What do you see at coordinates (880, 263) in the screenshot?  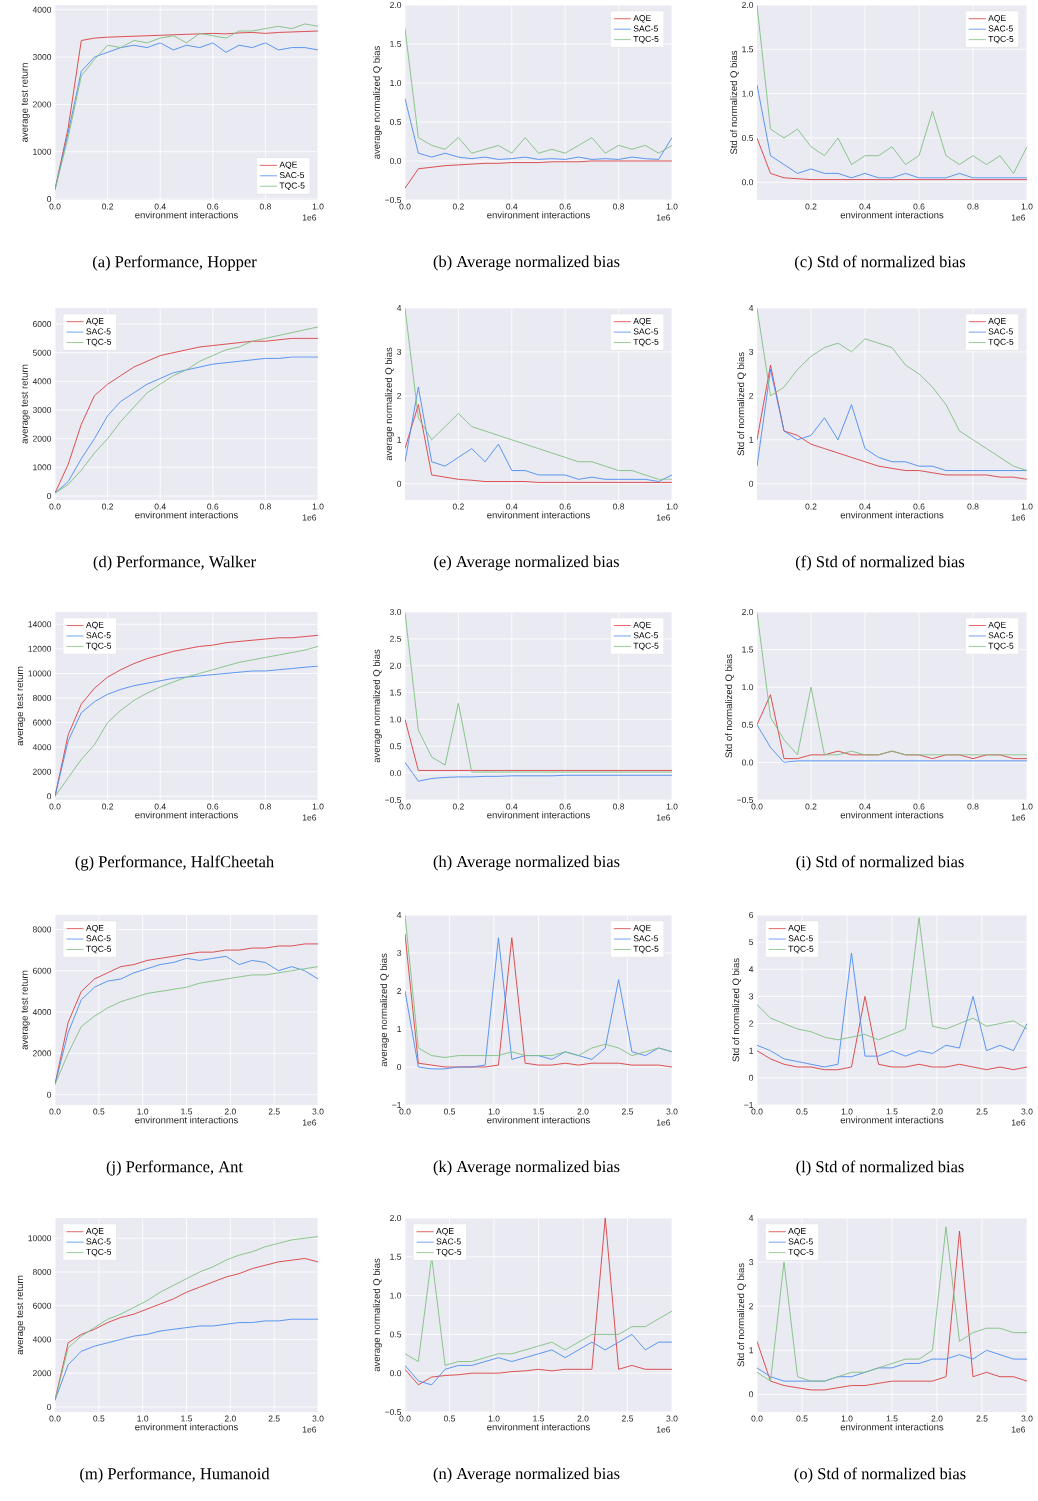 I see `text: (c) Std of normalized bias` at bounding box center [880, 263].